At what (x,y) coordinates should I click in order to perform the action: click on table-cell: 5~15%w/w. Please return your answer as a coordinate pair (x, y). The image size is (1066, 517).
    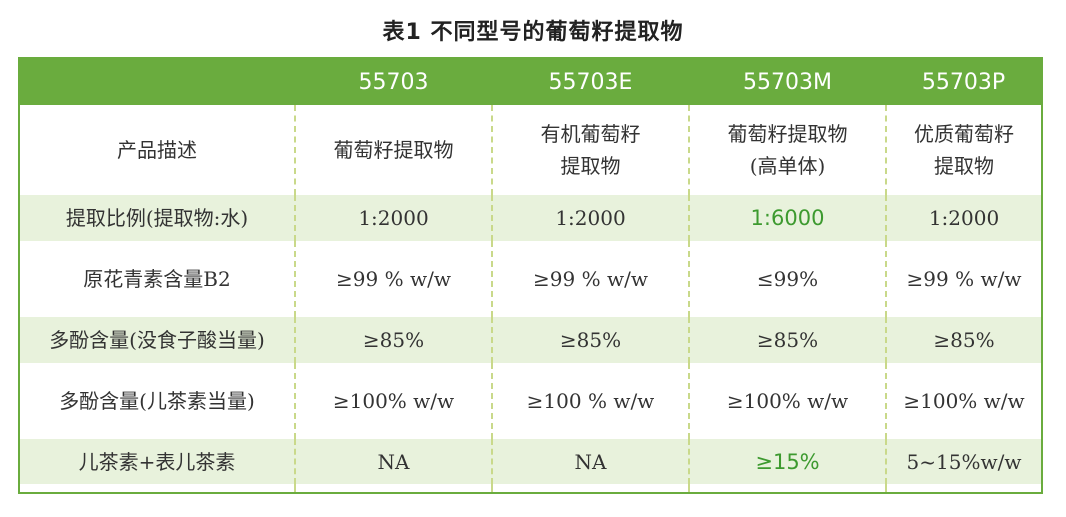
    Looking at the image, I should click on (963, 461).